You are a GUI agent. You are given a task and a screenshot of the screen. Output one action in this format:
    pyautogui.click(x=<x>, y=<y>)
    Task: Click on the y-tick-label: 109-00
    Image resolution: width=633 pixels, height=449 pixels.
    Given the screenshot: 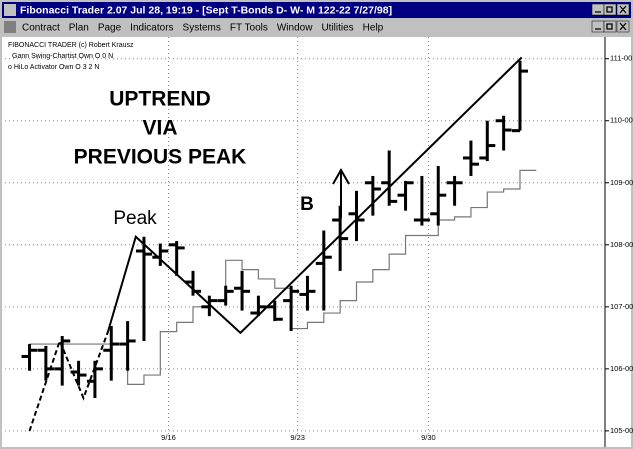 What is the action you would take?
    pyautogui.click(x=621, y=182)
    